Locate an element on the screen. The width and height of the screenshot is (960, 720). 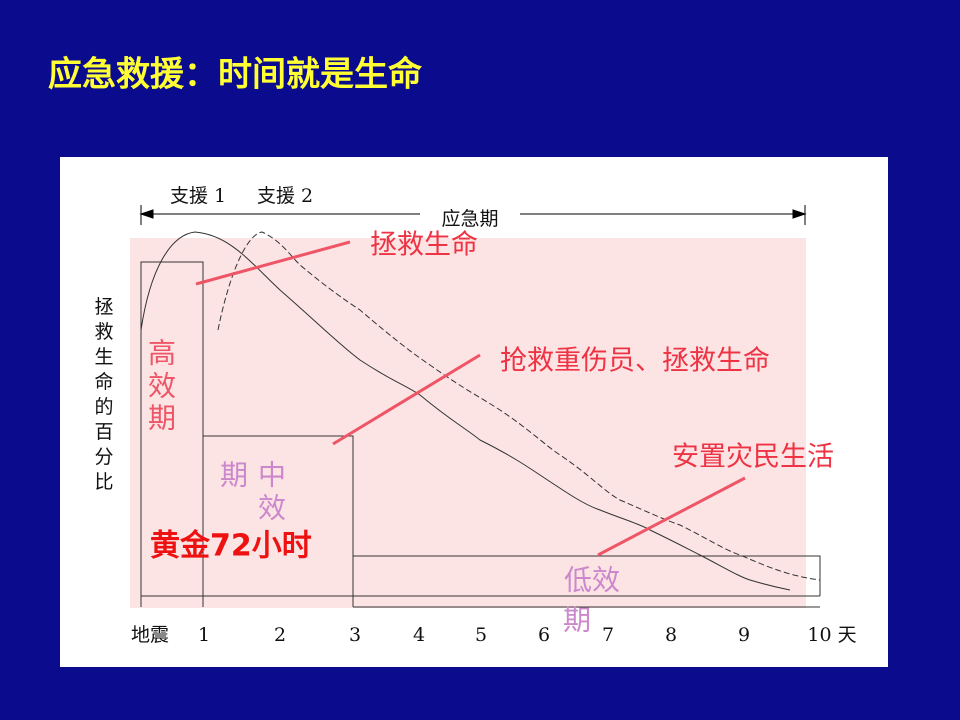
x-axis-label: 1 is located at coordinates (204, 635).